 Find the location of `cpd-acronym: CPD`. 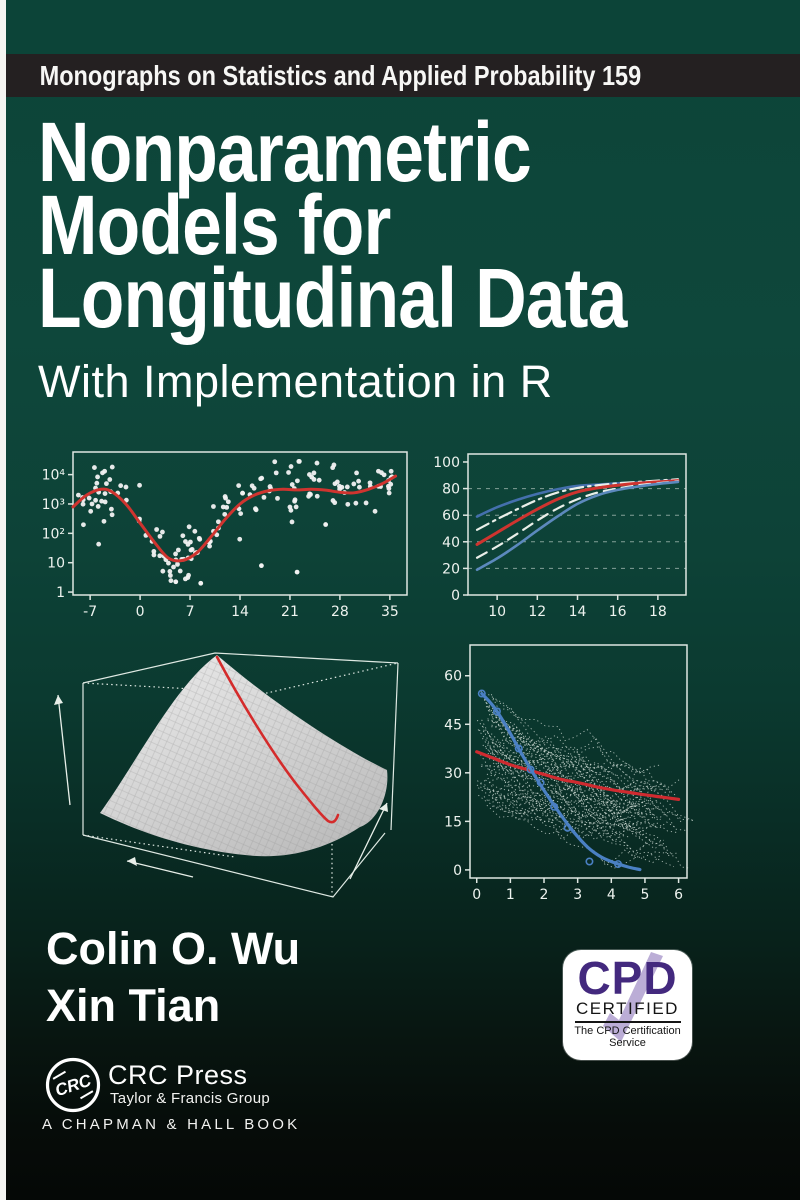

cpd-acronym: CPD is located at coordinates (627, 978).